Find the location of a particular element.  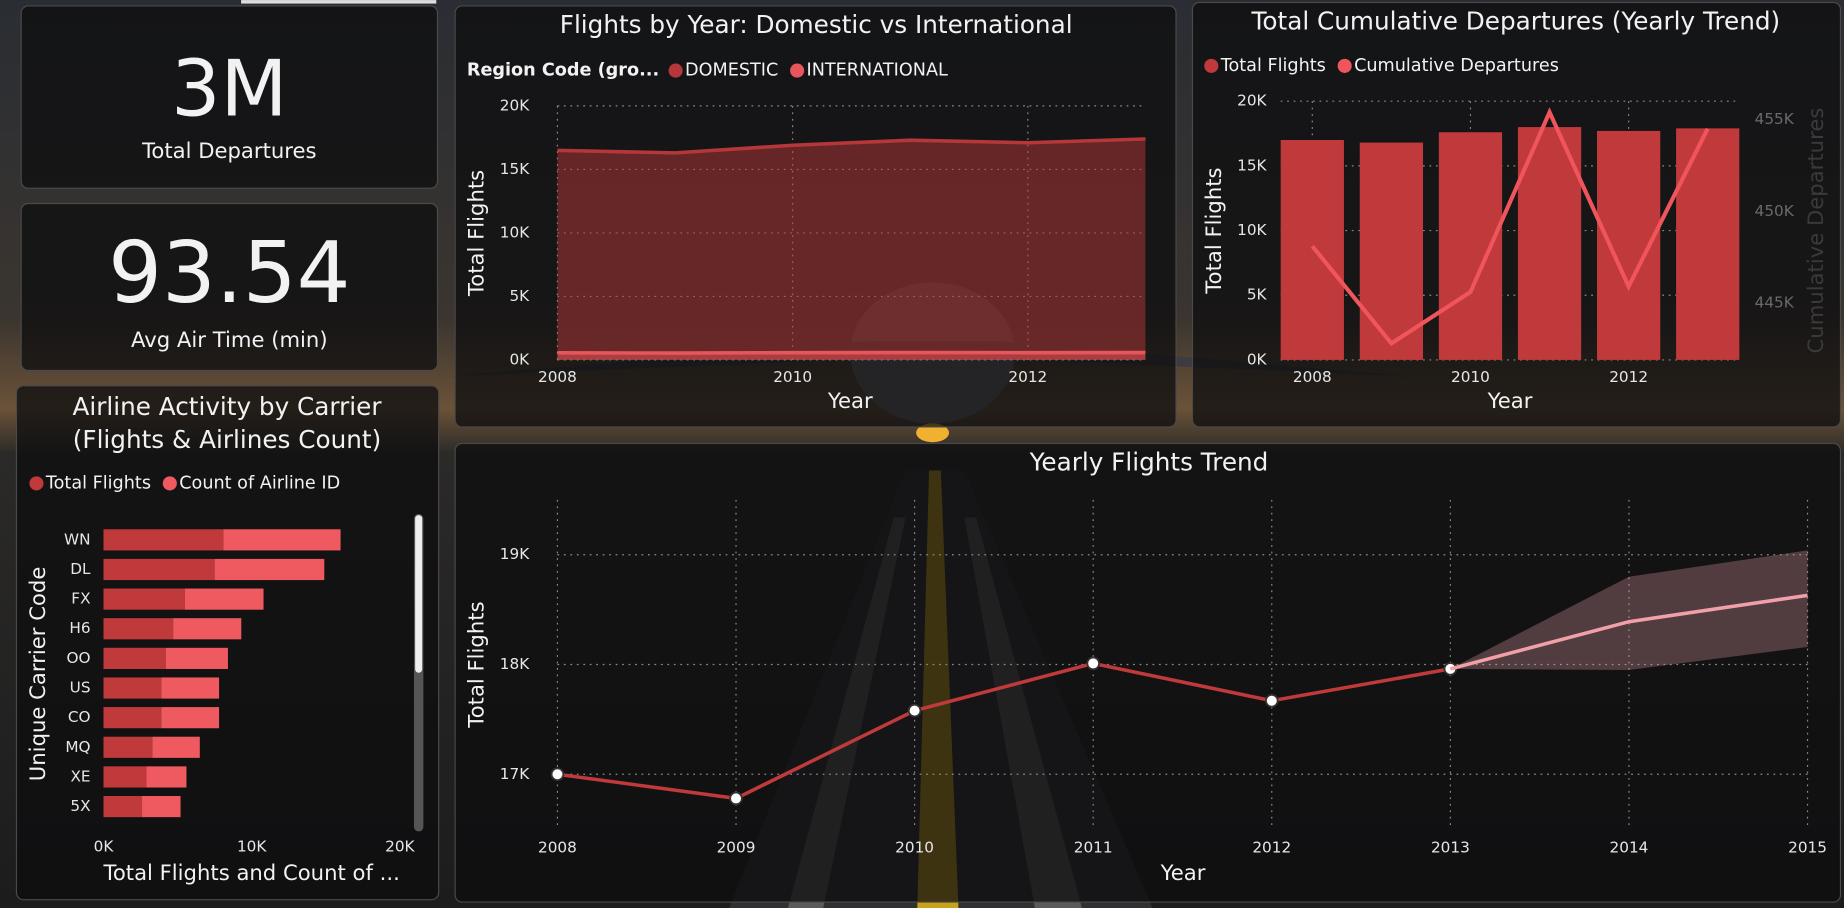

y2-tick-label: 445K is located at coordinates (1775, 303).